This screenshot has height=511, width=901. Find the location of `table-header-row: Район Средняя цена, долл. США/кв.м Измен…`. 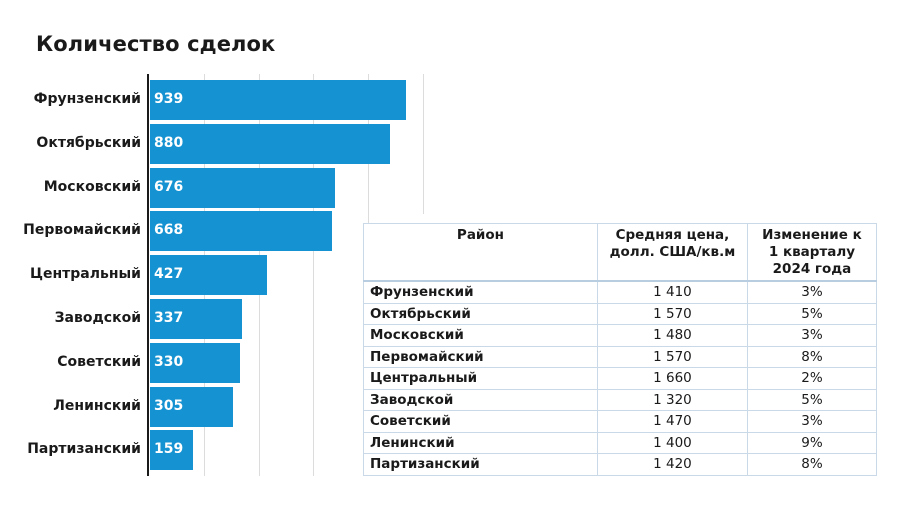

table-header-row: Район Средняя цена, долл. США/кв.м Измен… is located at coordinates (620, 252).